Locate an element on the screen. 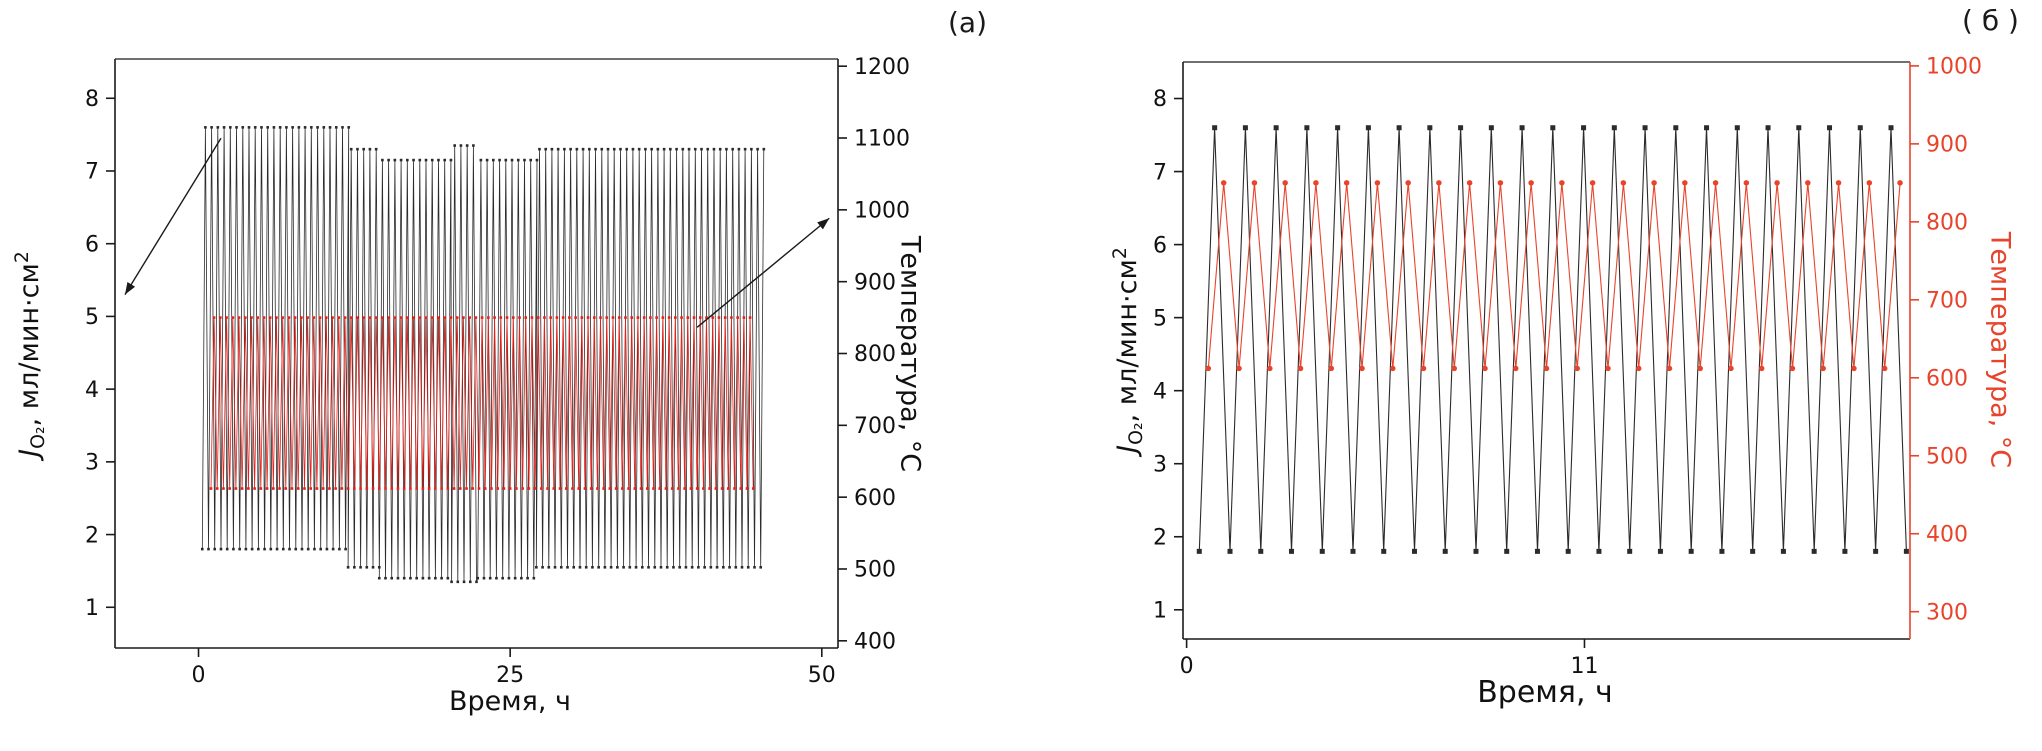 The height and width of the screenshot is (751, 2042). panel-b-xlabel: Время, ч is located at coordinates (1545, 692).